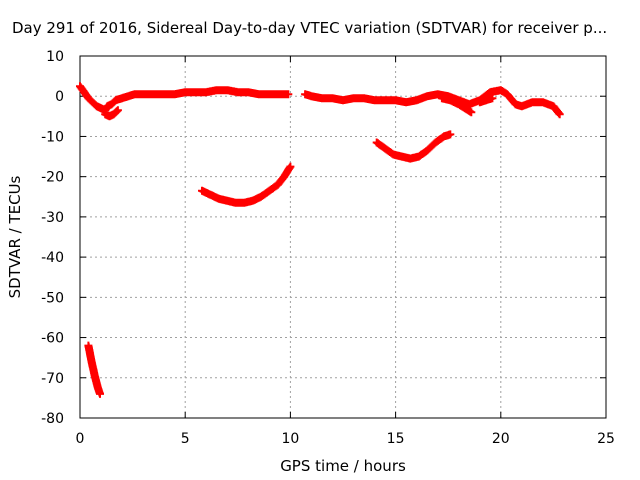 This screenshot has width=640, height=480. I want to click on x-tick-label: 10, so click(290, 439).